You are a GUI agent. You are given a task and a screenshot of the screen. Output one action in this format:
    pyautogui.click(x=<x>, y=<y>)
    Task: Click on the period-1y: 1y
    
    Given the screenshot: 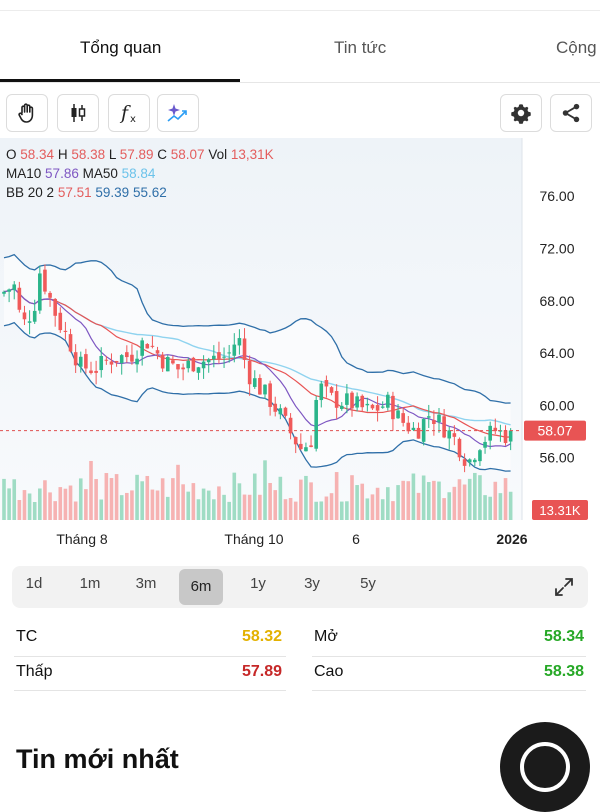 What is the action you would take?
    pyautogui.click(x=258, y=583)
    